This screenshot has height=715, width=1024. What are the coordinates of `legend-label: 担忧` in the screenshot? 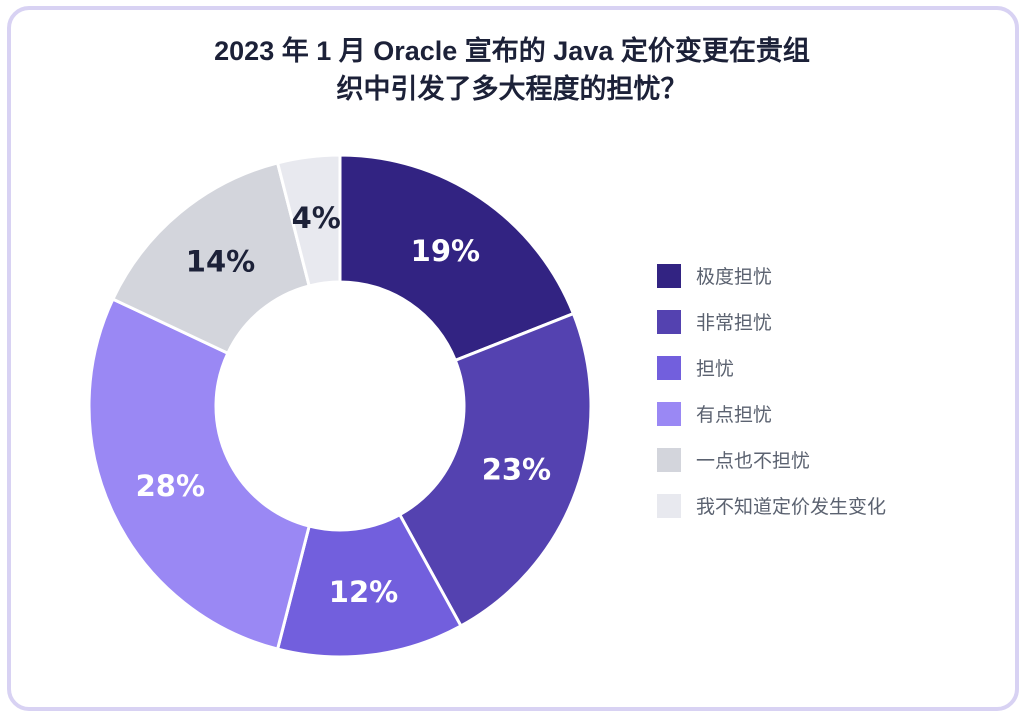 It's located at (715, 369).